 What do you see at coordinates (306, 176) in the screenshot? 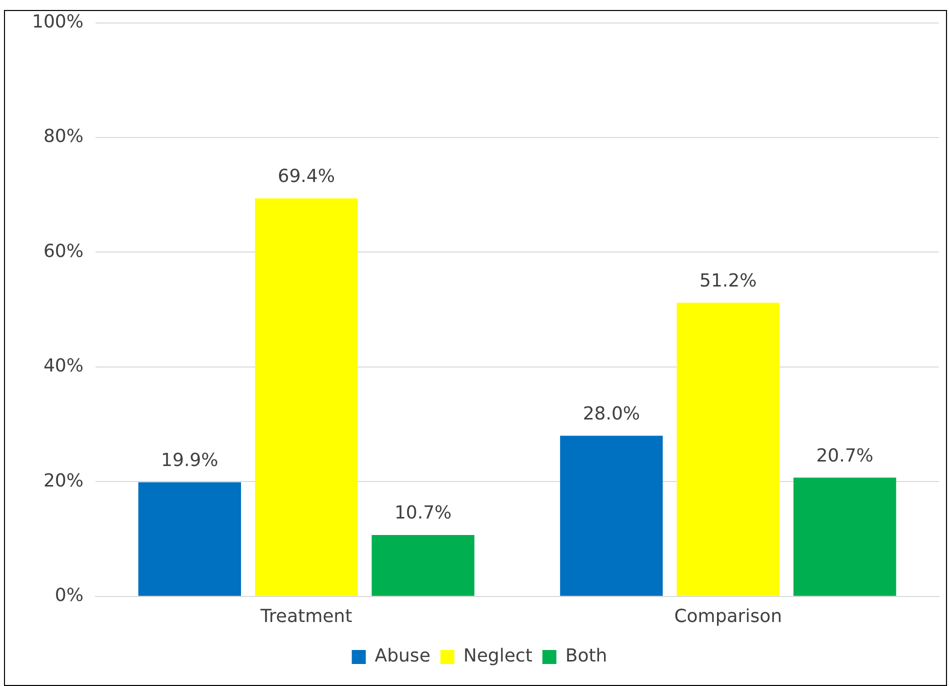
I see `data-label: 69.4%` at bounding box center [306, 176].